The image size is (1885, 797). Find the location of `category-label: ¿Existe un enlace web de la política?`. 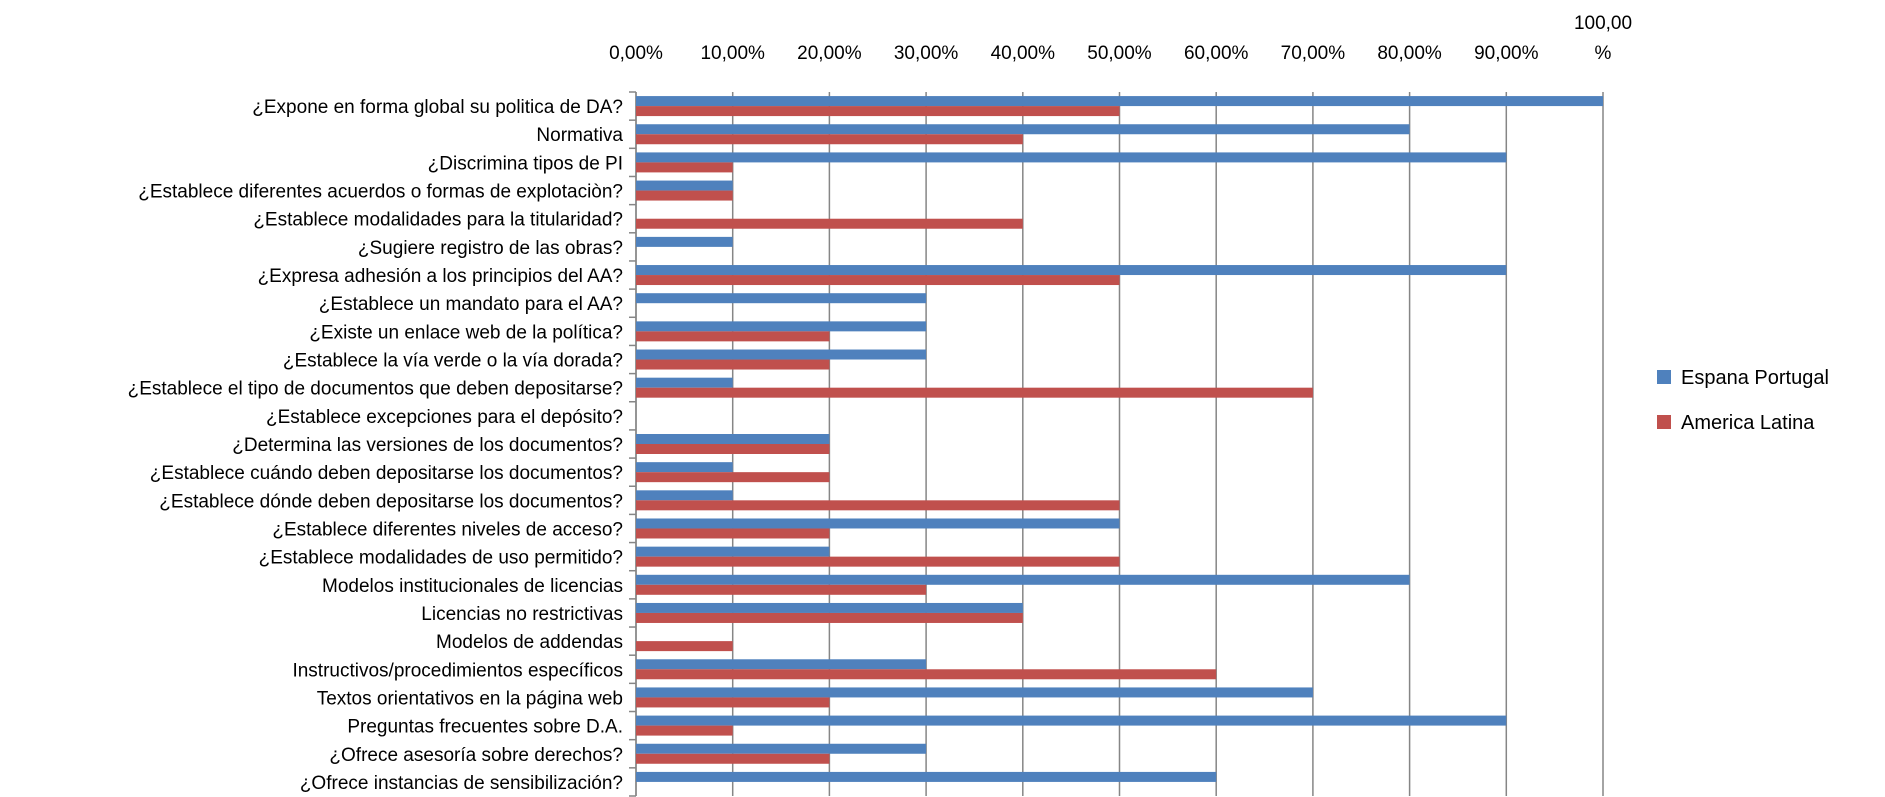

category-label: ¿Existe un enlace web de la política? is located at coordinates (466, 332).